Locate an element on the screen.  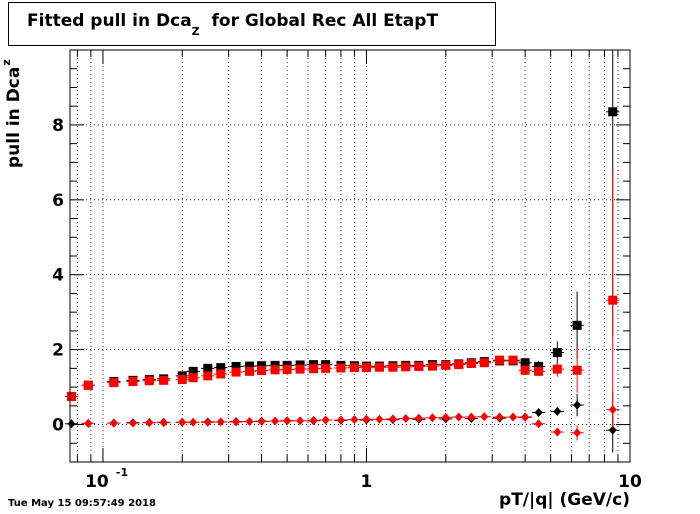
y-tick-label: 8 is located at coordinates (58, 126).